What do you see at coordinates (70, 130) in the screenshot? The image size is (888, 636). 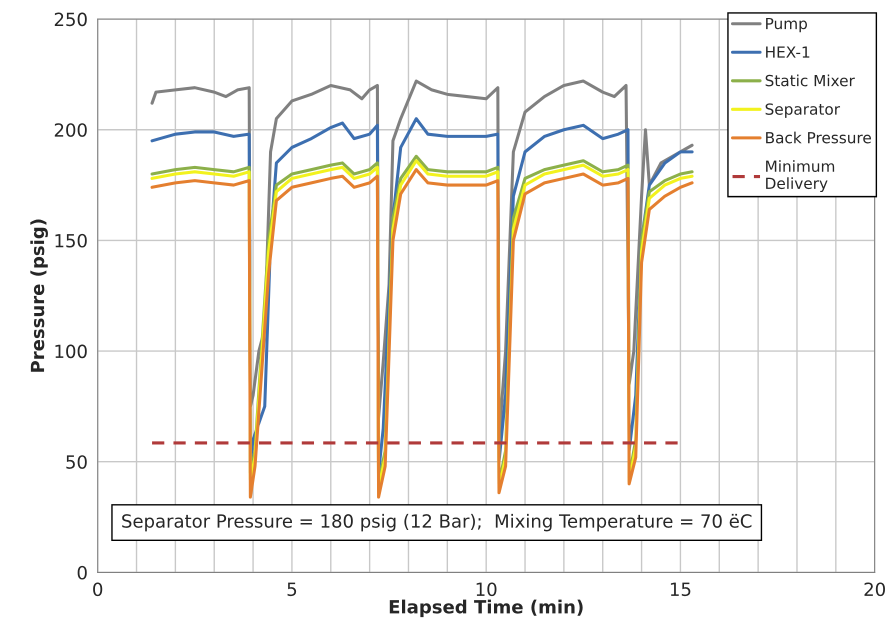 I see `y-tick-label: 200` at bounding box center [70, 130].